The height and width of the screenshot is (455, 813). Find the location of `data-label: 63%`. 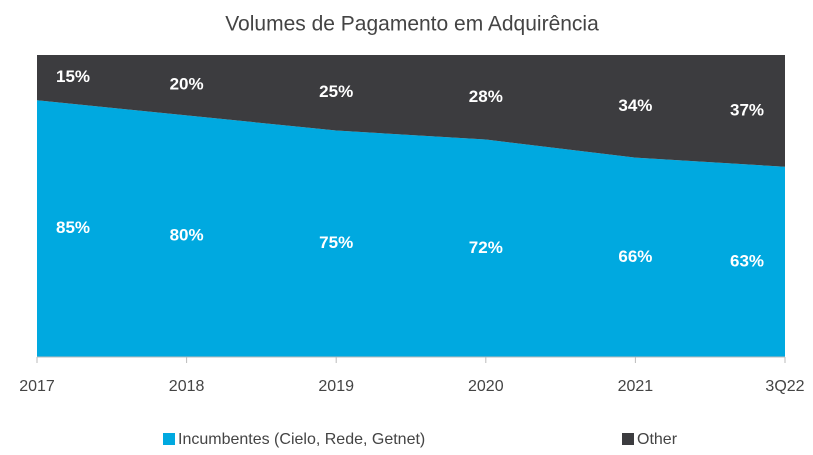

data-label: 63% is located at coordinates (747, 260).